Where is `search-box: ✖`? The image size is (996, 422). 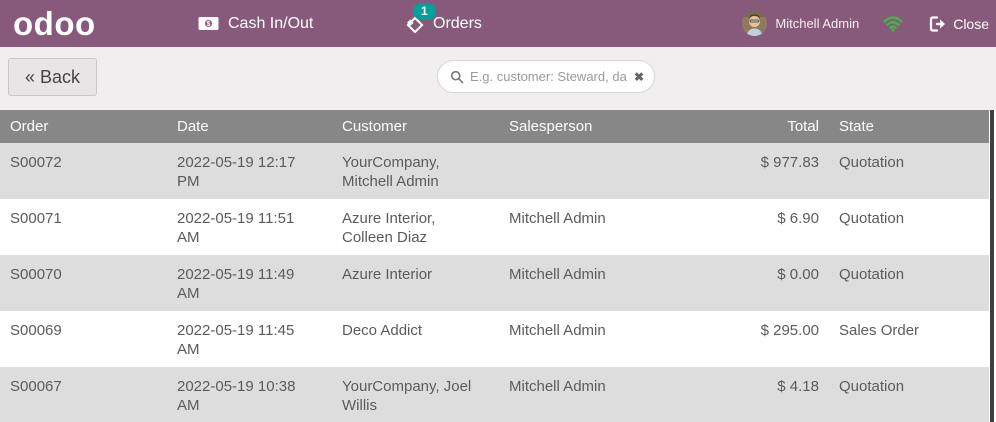 search-box: ✖ is located at coordinates (546, 76).